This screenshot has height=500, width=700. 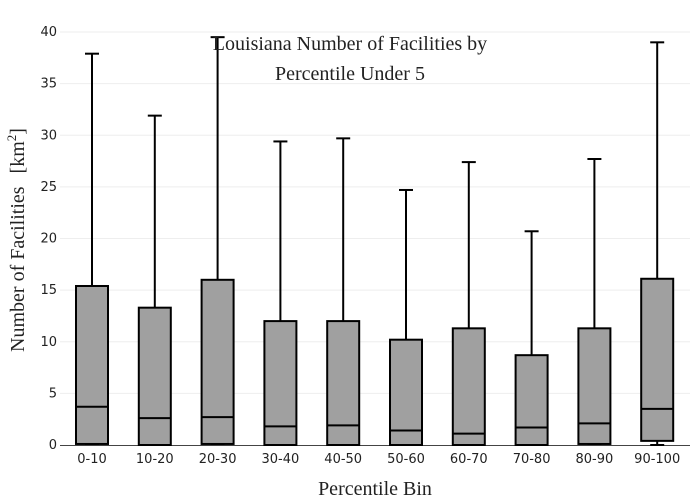 What do you see at coordinates (92, 459) in the screenshot?
I see `x-tick-label: 0-10` at bounding box center [92, 459].